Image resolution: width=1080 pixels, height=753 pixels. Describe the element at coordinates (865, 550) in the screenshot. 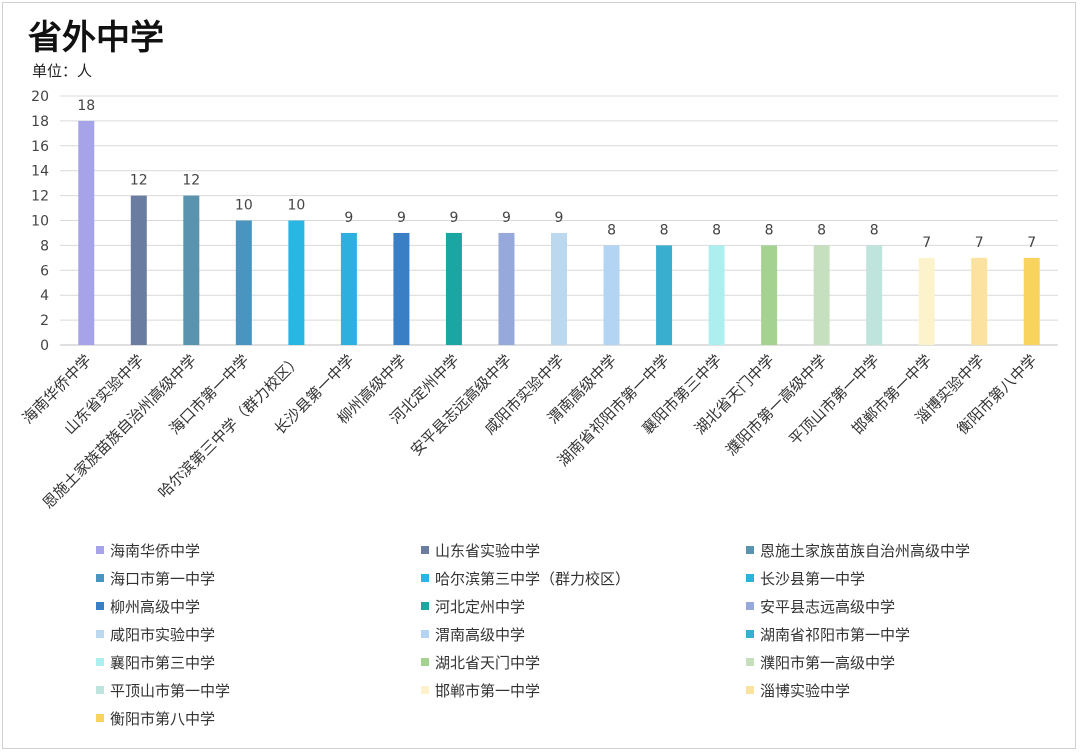

I see `legend-label: 恩施土家族苗族自治州高级中学` at that location.